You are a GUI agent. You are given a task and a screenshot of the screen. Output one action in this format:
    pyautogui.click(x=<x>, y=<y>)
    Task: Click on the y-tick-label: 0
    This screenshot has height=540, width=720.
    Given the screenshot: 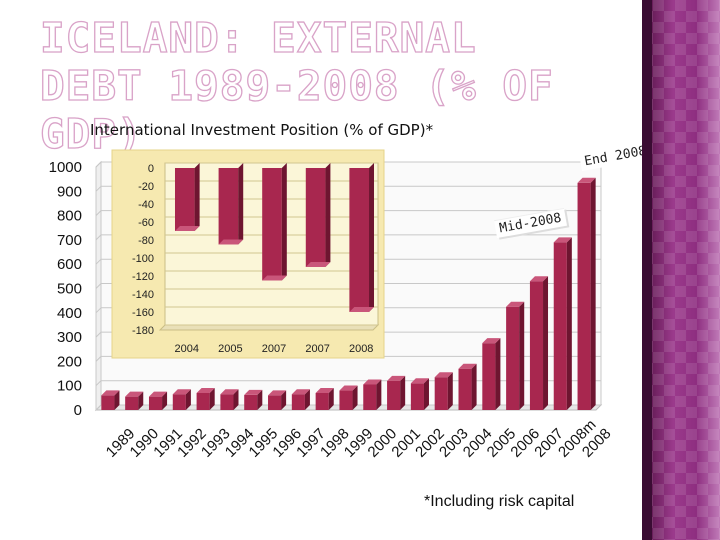 What is the action you would take?
    pyautogui.click(x=78, y=410)
    